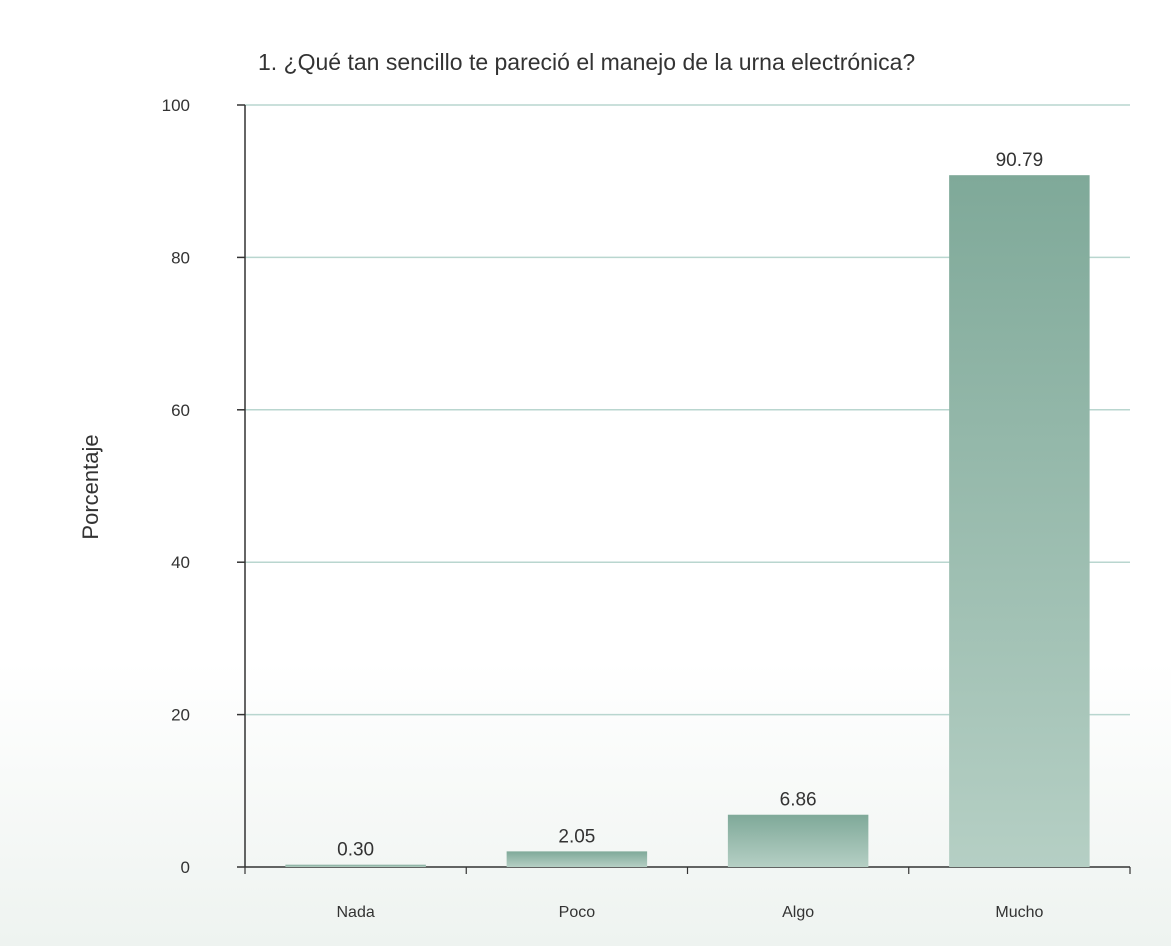 Image resolution: width=1171 pixels, height=946 pixels. Describe the element at coordinates (176, 486) in the screenshot. I see `y-tick-labels: 0 20 40 60 80 100` at that location.